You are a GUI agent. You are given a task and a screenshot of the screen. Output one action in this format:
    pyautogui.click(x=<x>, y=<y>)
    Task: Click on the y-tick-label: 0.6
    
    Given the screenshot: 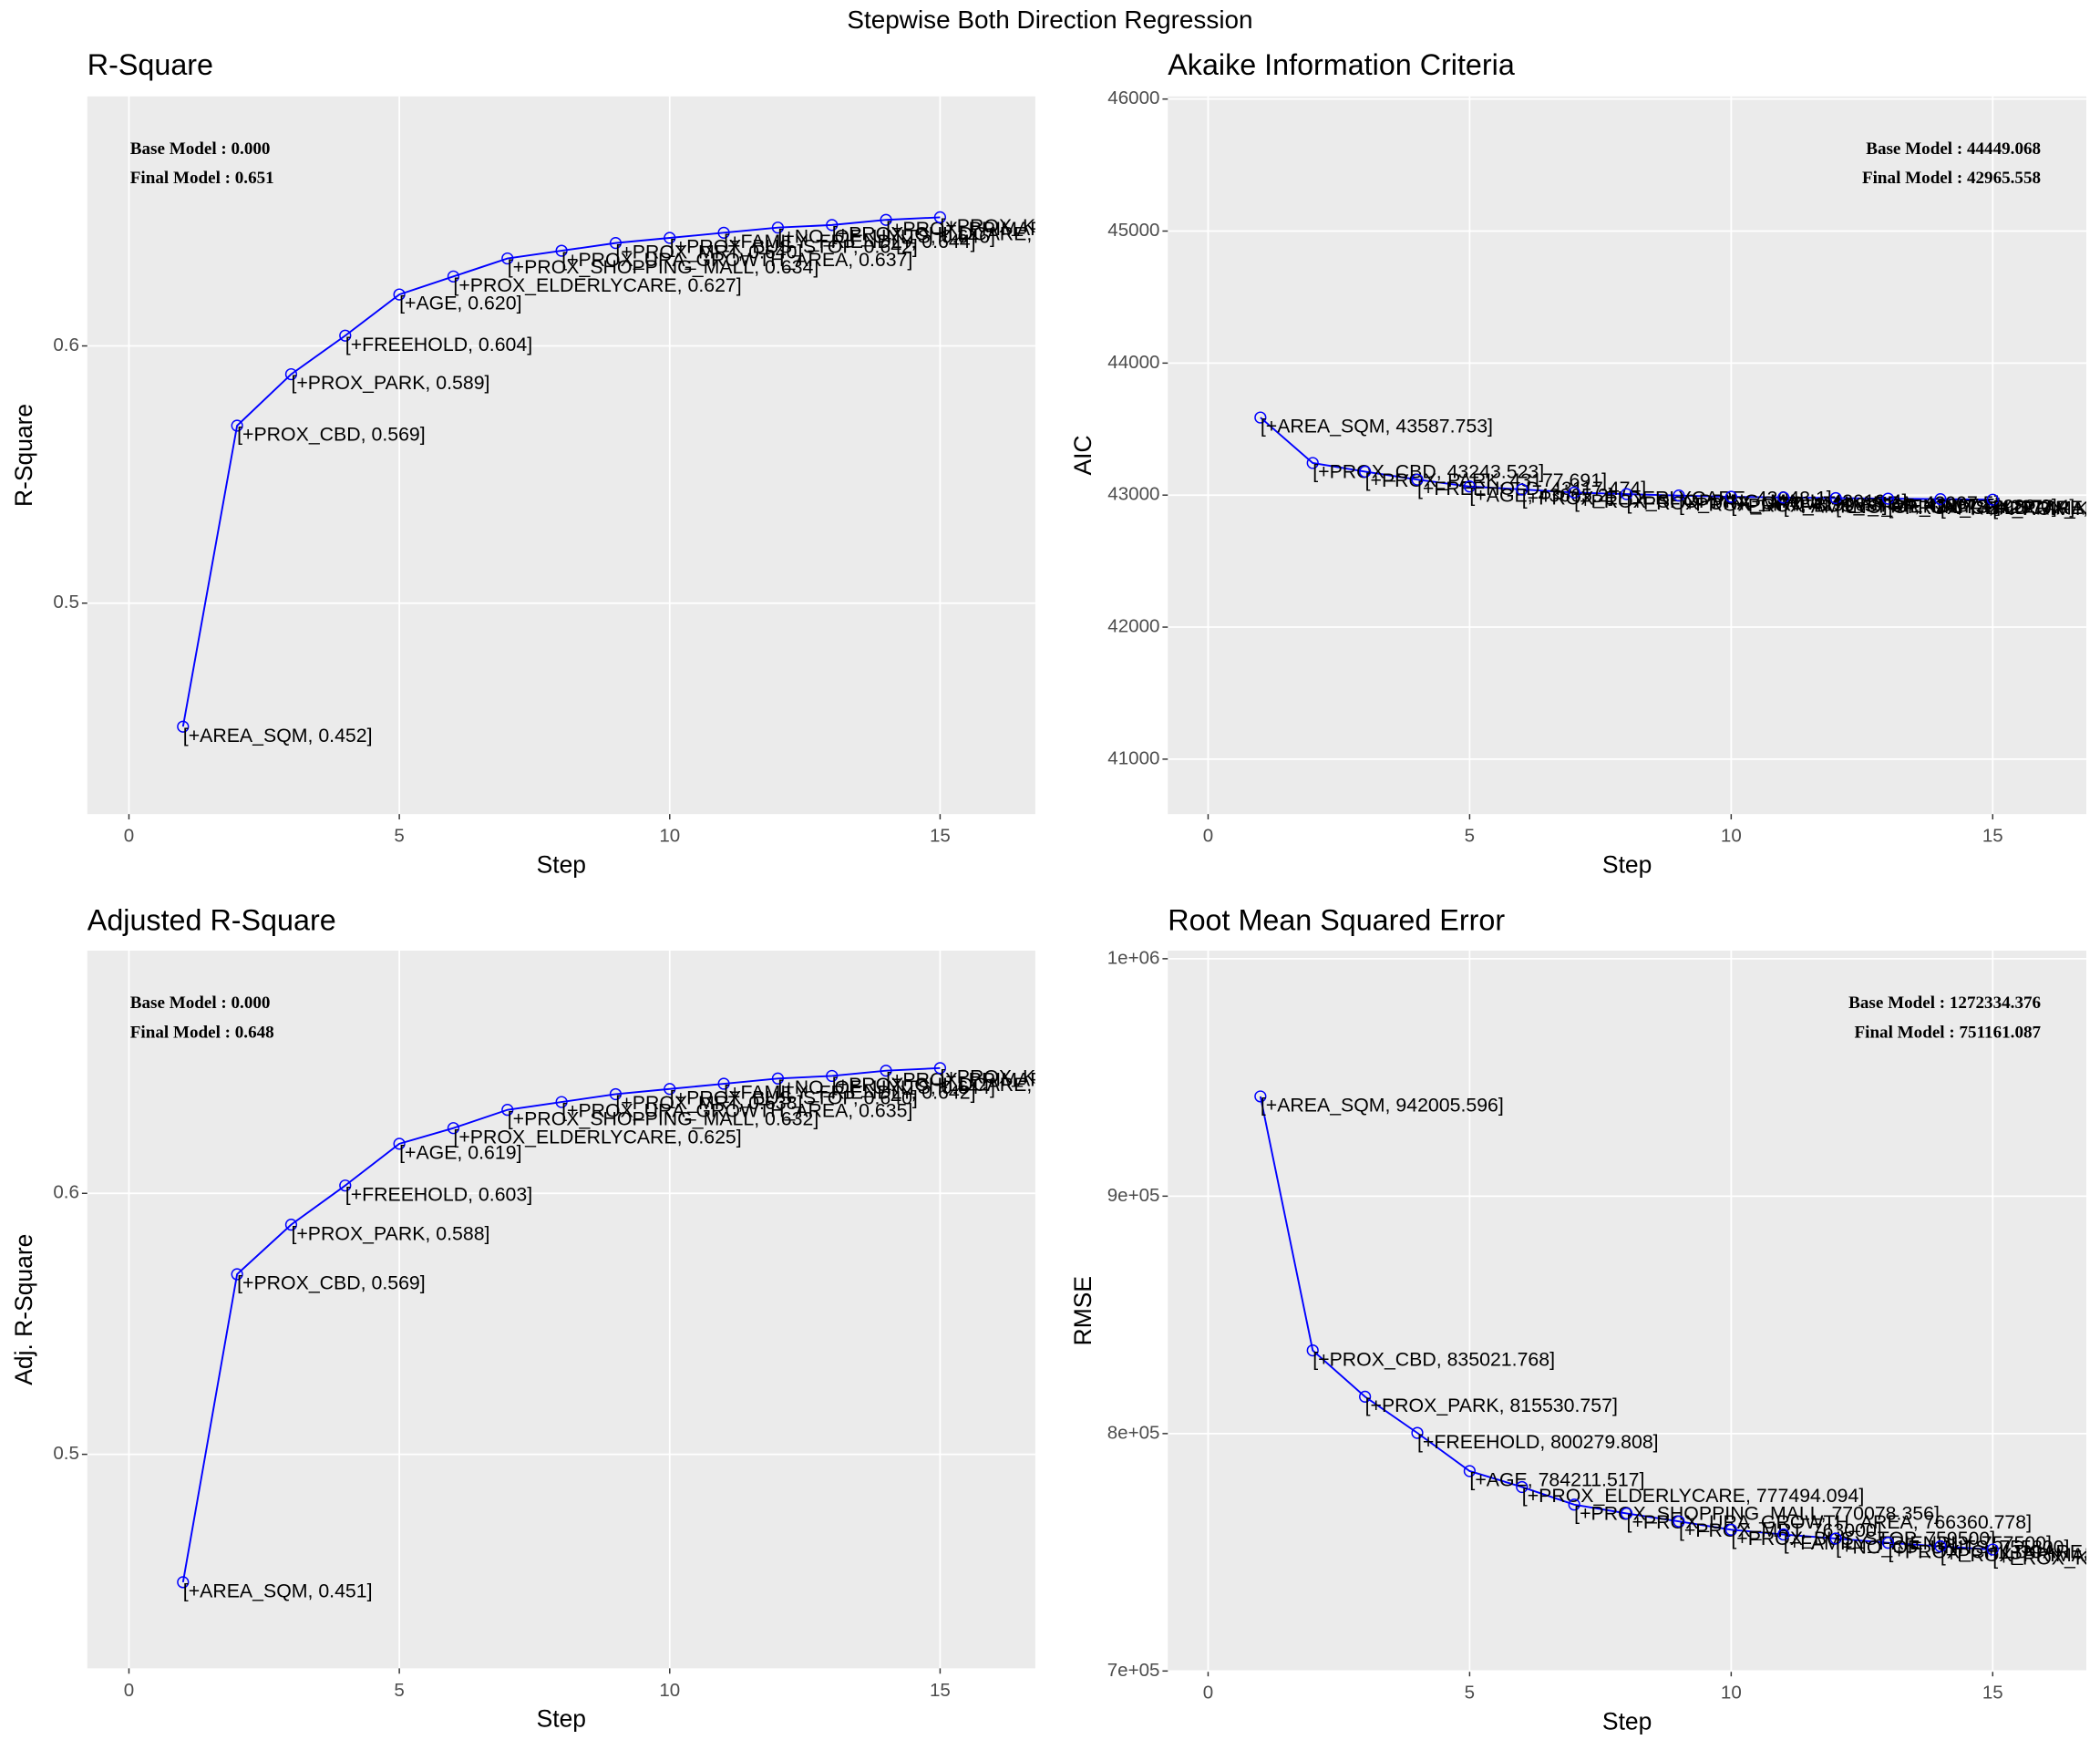 What is the action you would take?
    pyautogui.click(x=66, y=345)
    